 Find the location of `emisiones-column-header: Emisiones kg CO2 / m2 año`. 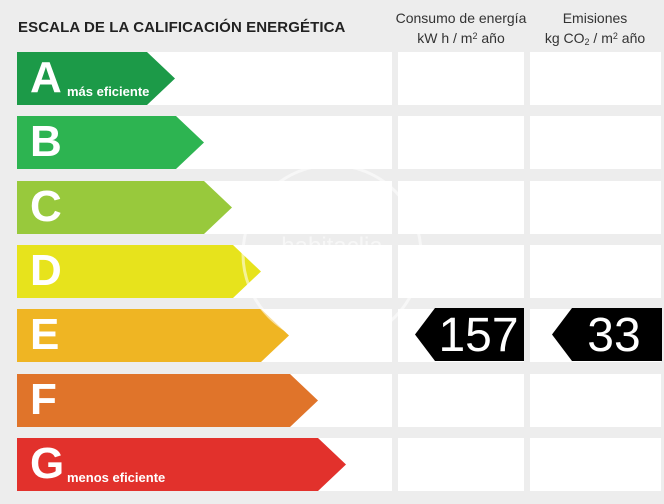

emisiones-column-header: Emisiones kg CO2 / m2 año is located at coordinates (595, 30).